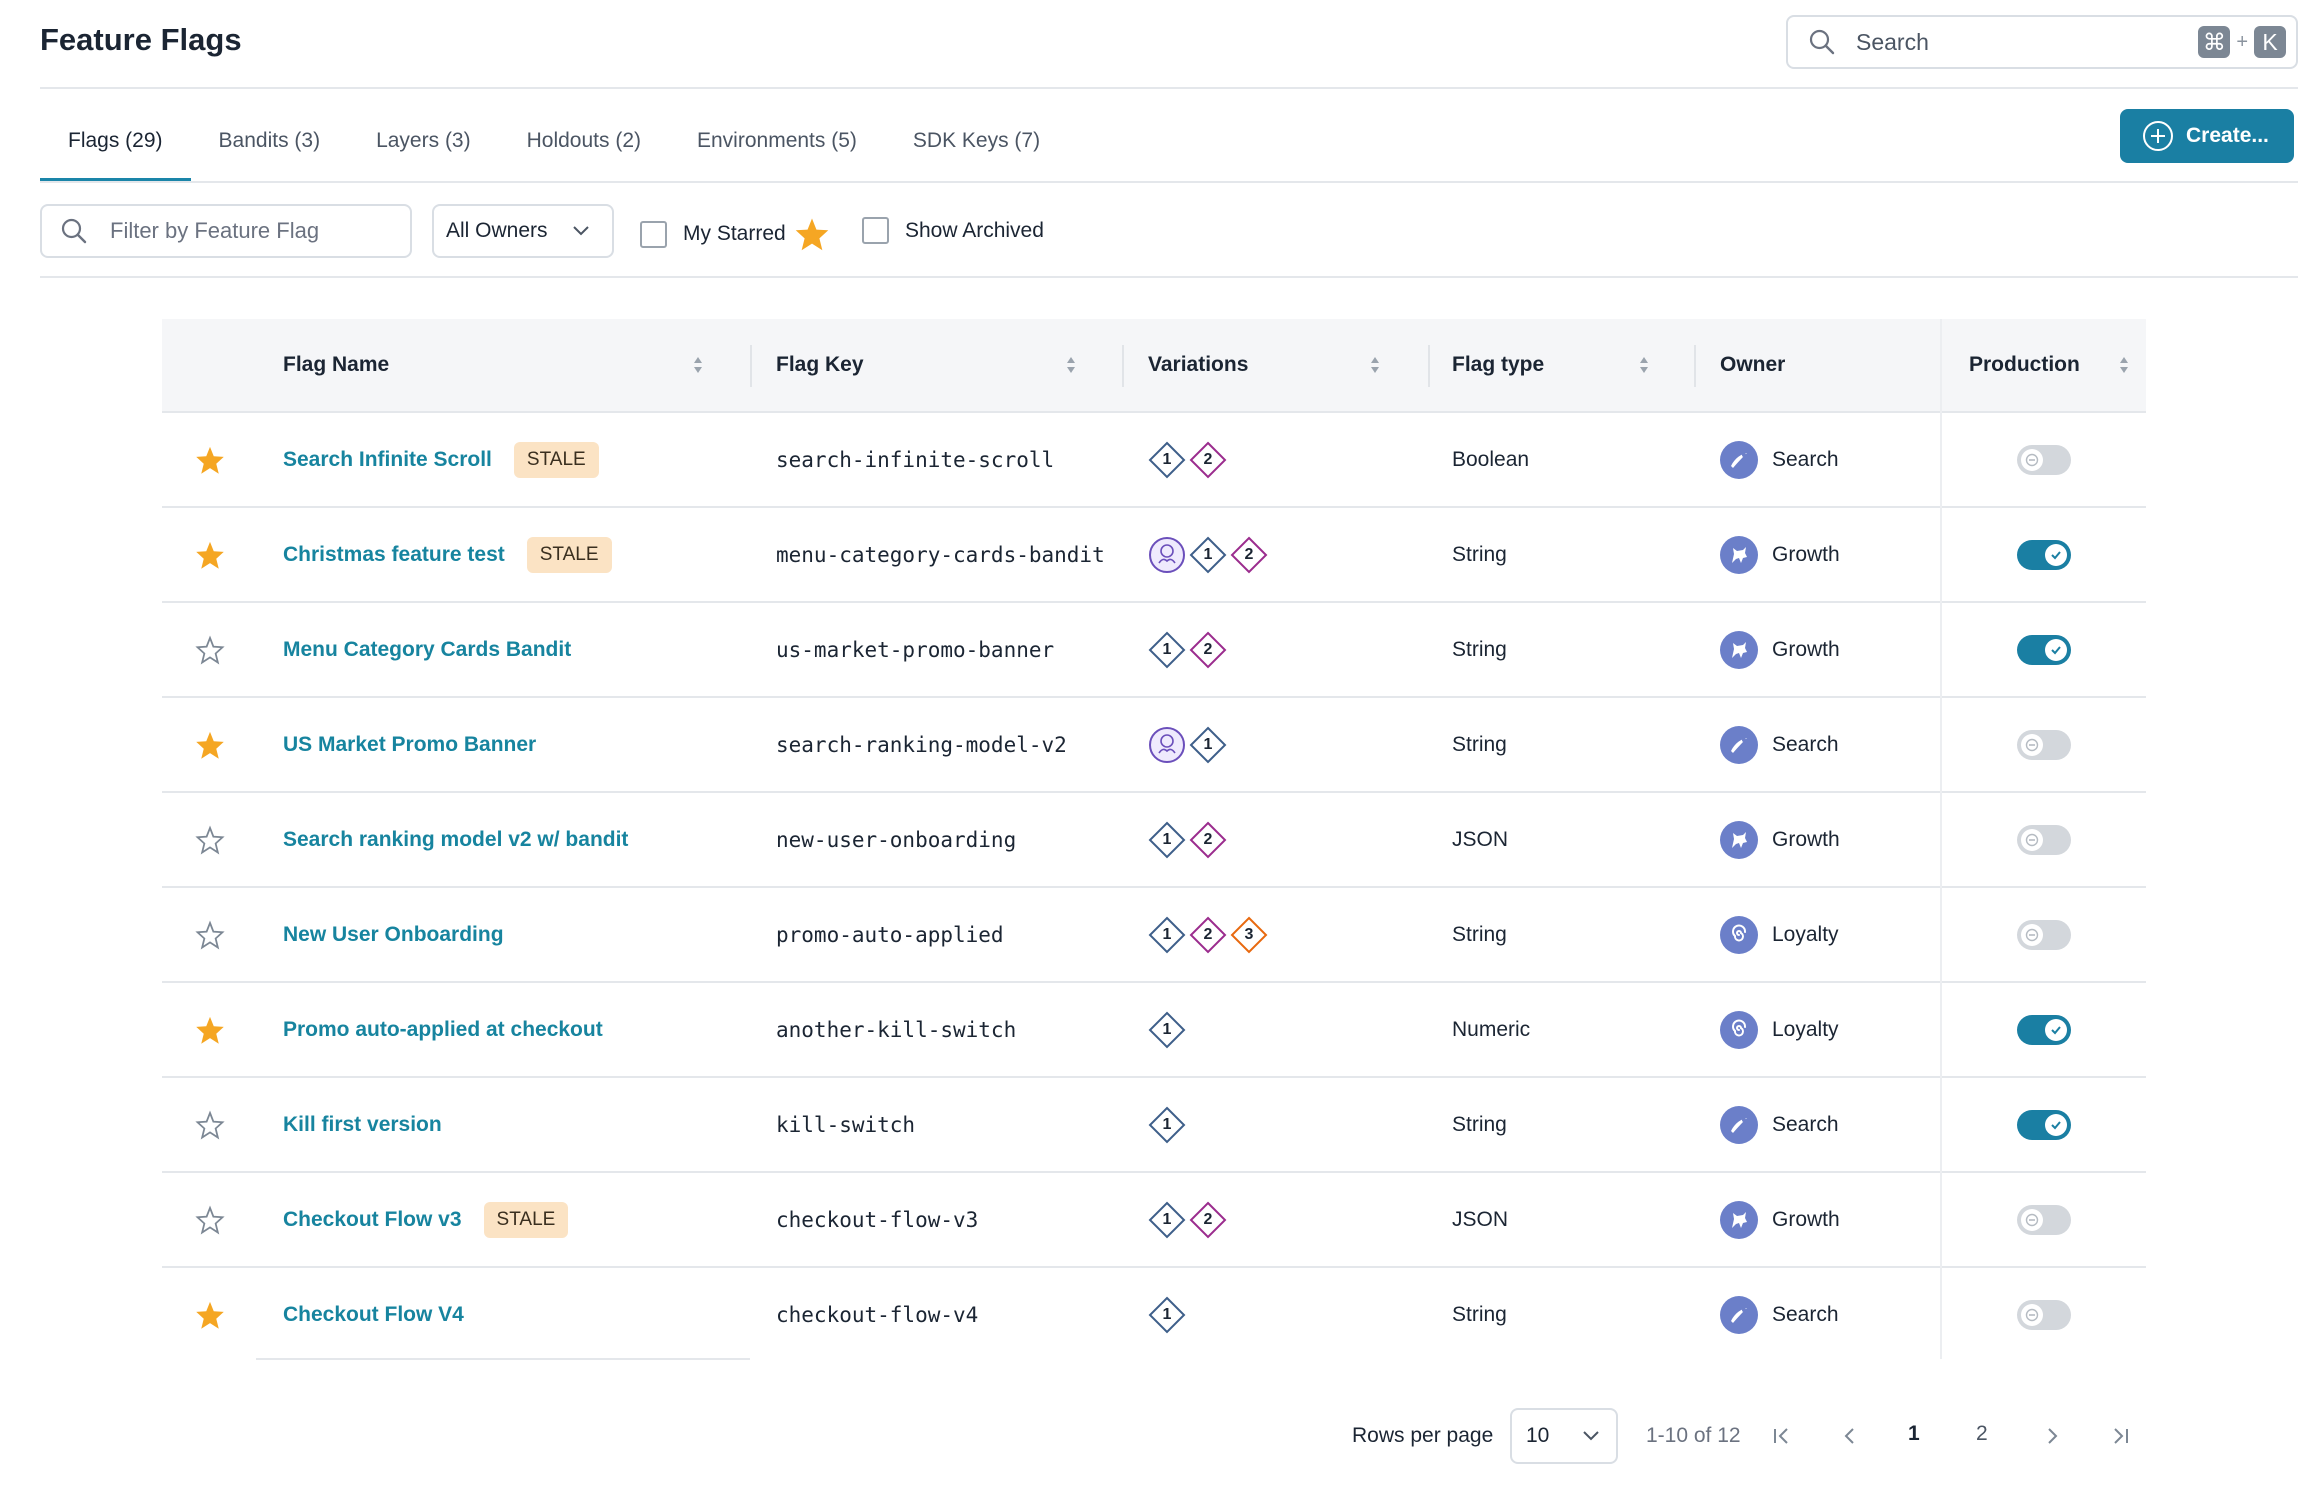  I want to click on flag-filter-input: Filter by Feature Flag, so click(226, 231).